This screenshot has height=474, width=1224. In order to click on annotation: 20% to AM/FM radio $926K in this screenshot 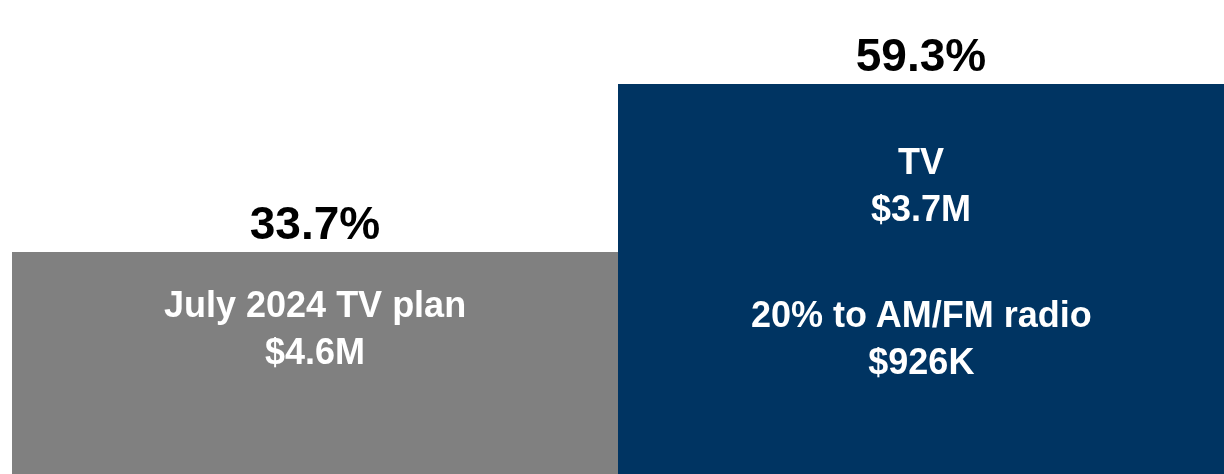, I will do `click(921, 338)`.